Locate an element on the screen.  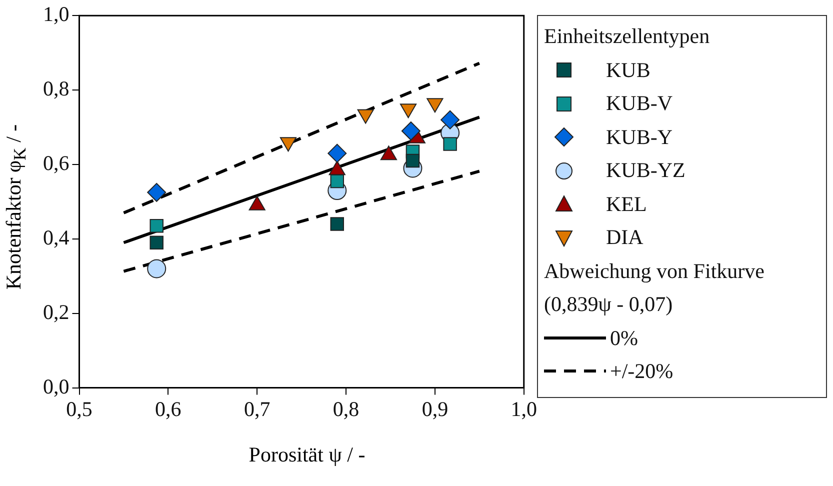
text: Abweichung von Fitkurve is located at coordinates (655, 271).